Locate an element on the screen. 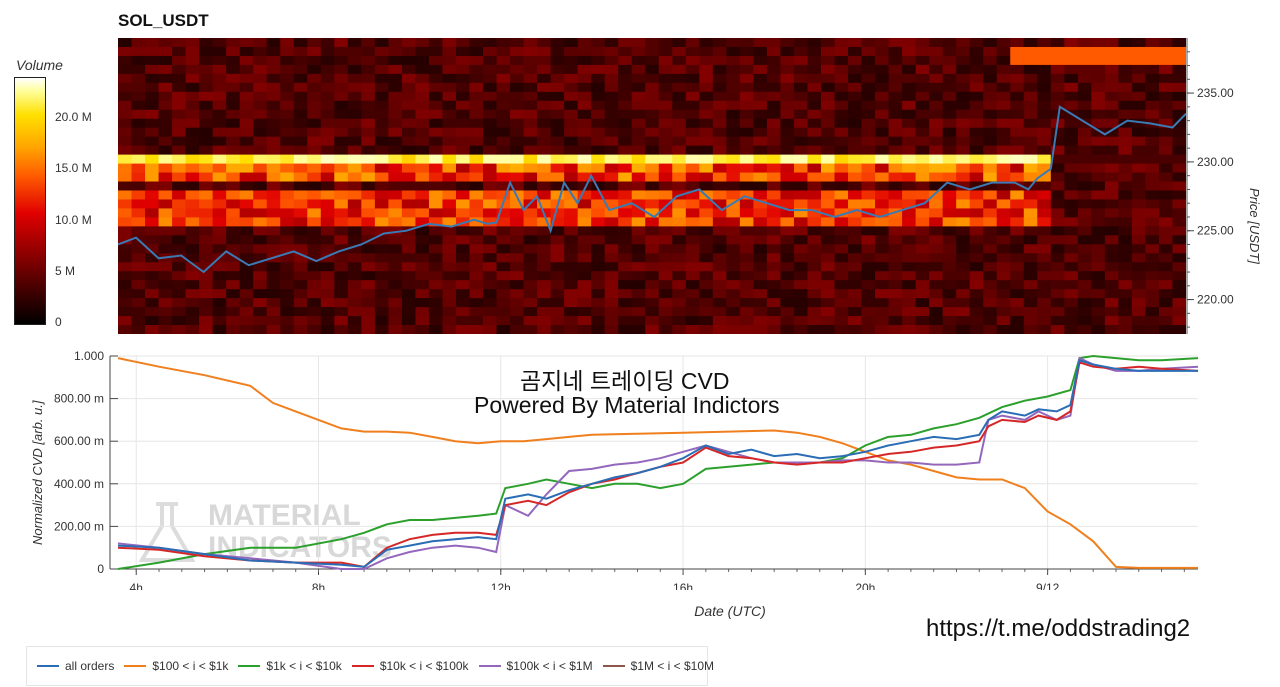 The image size is (1280, 687). legend-item: $100k < i < $1M is located at coordinates (535, 666).